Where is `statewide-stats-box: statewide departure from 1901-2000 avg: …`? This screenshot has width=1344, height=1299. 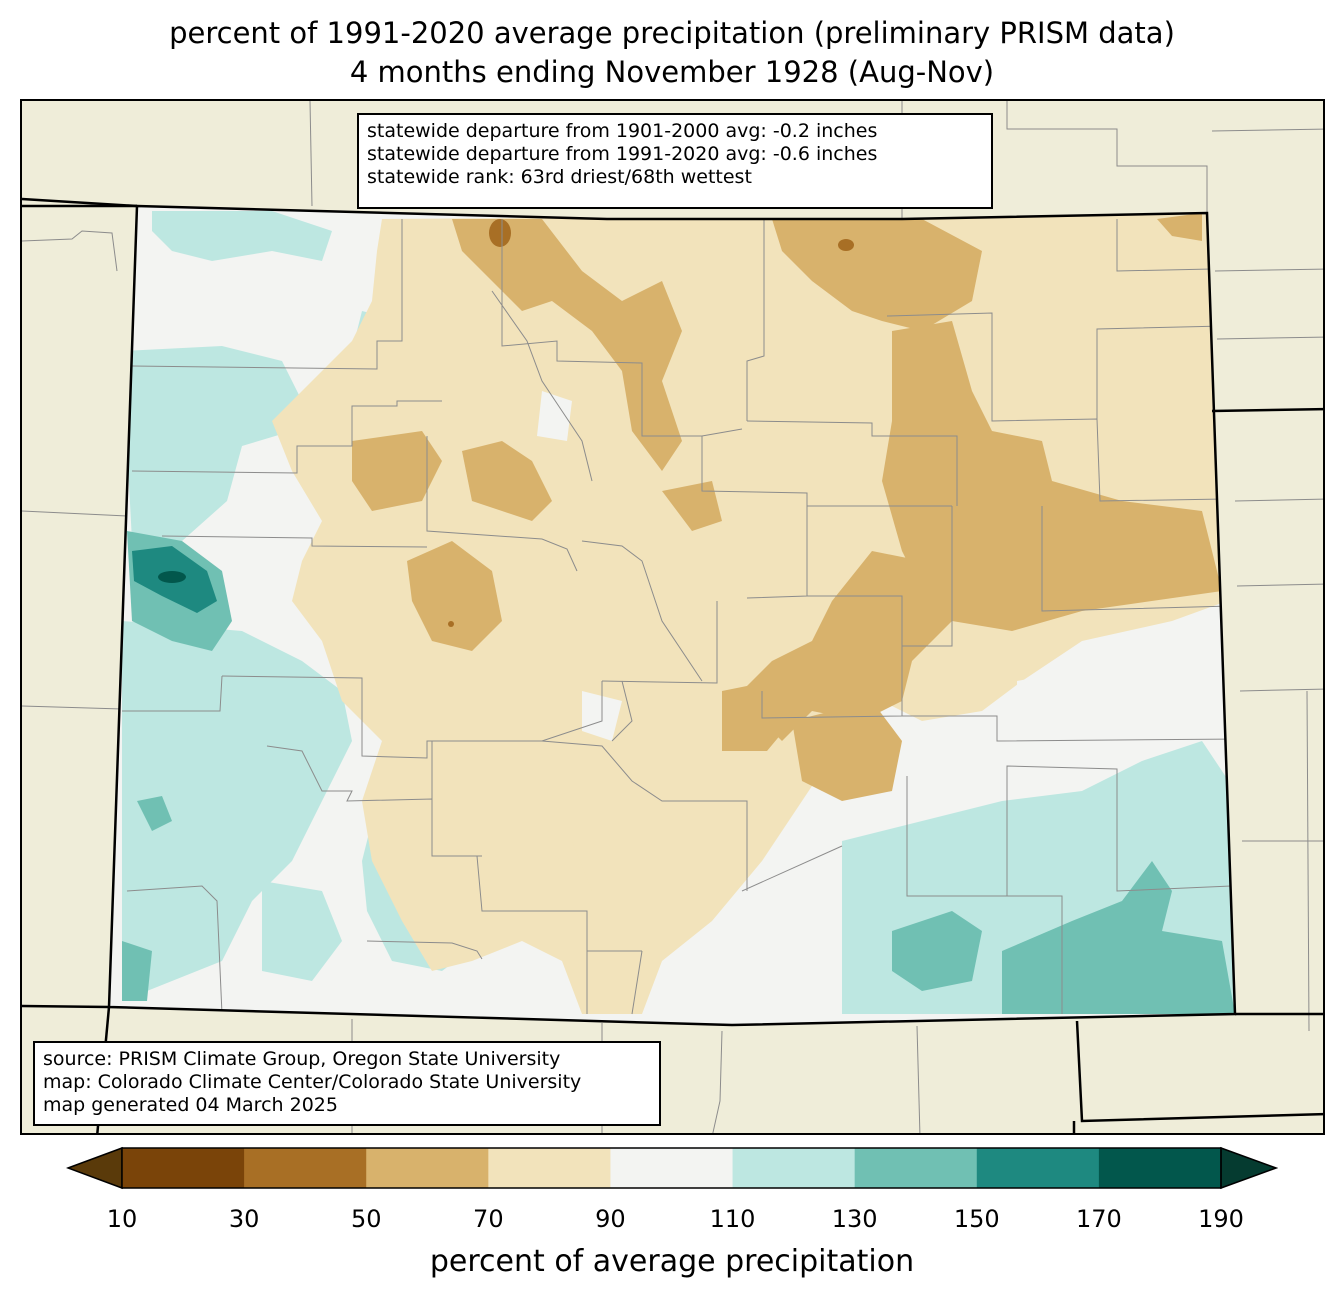
statewide-stats-box: statewide departure from 1901-2000 avg: … is located at coordinates (675, 161).